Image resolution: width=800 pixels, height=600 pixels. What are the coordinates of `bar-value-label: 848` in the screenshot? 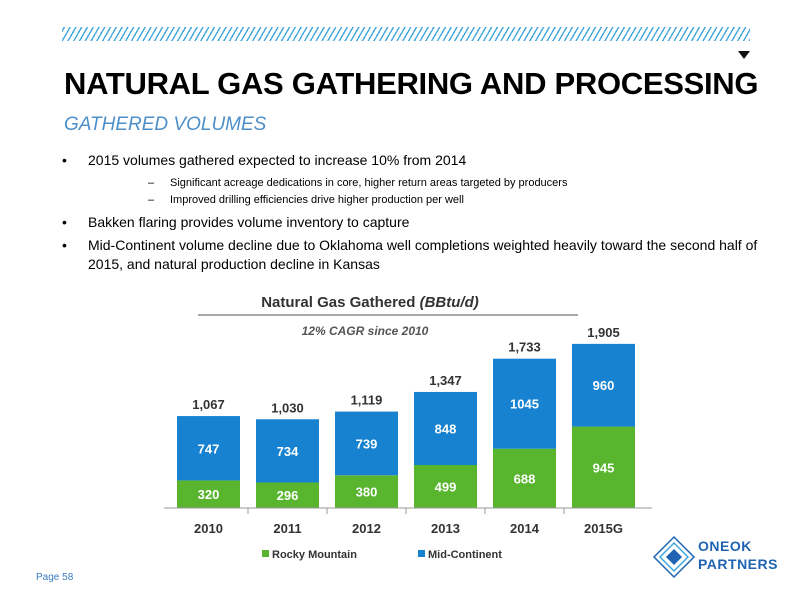 It's located at (446, 428).